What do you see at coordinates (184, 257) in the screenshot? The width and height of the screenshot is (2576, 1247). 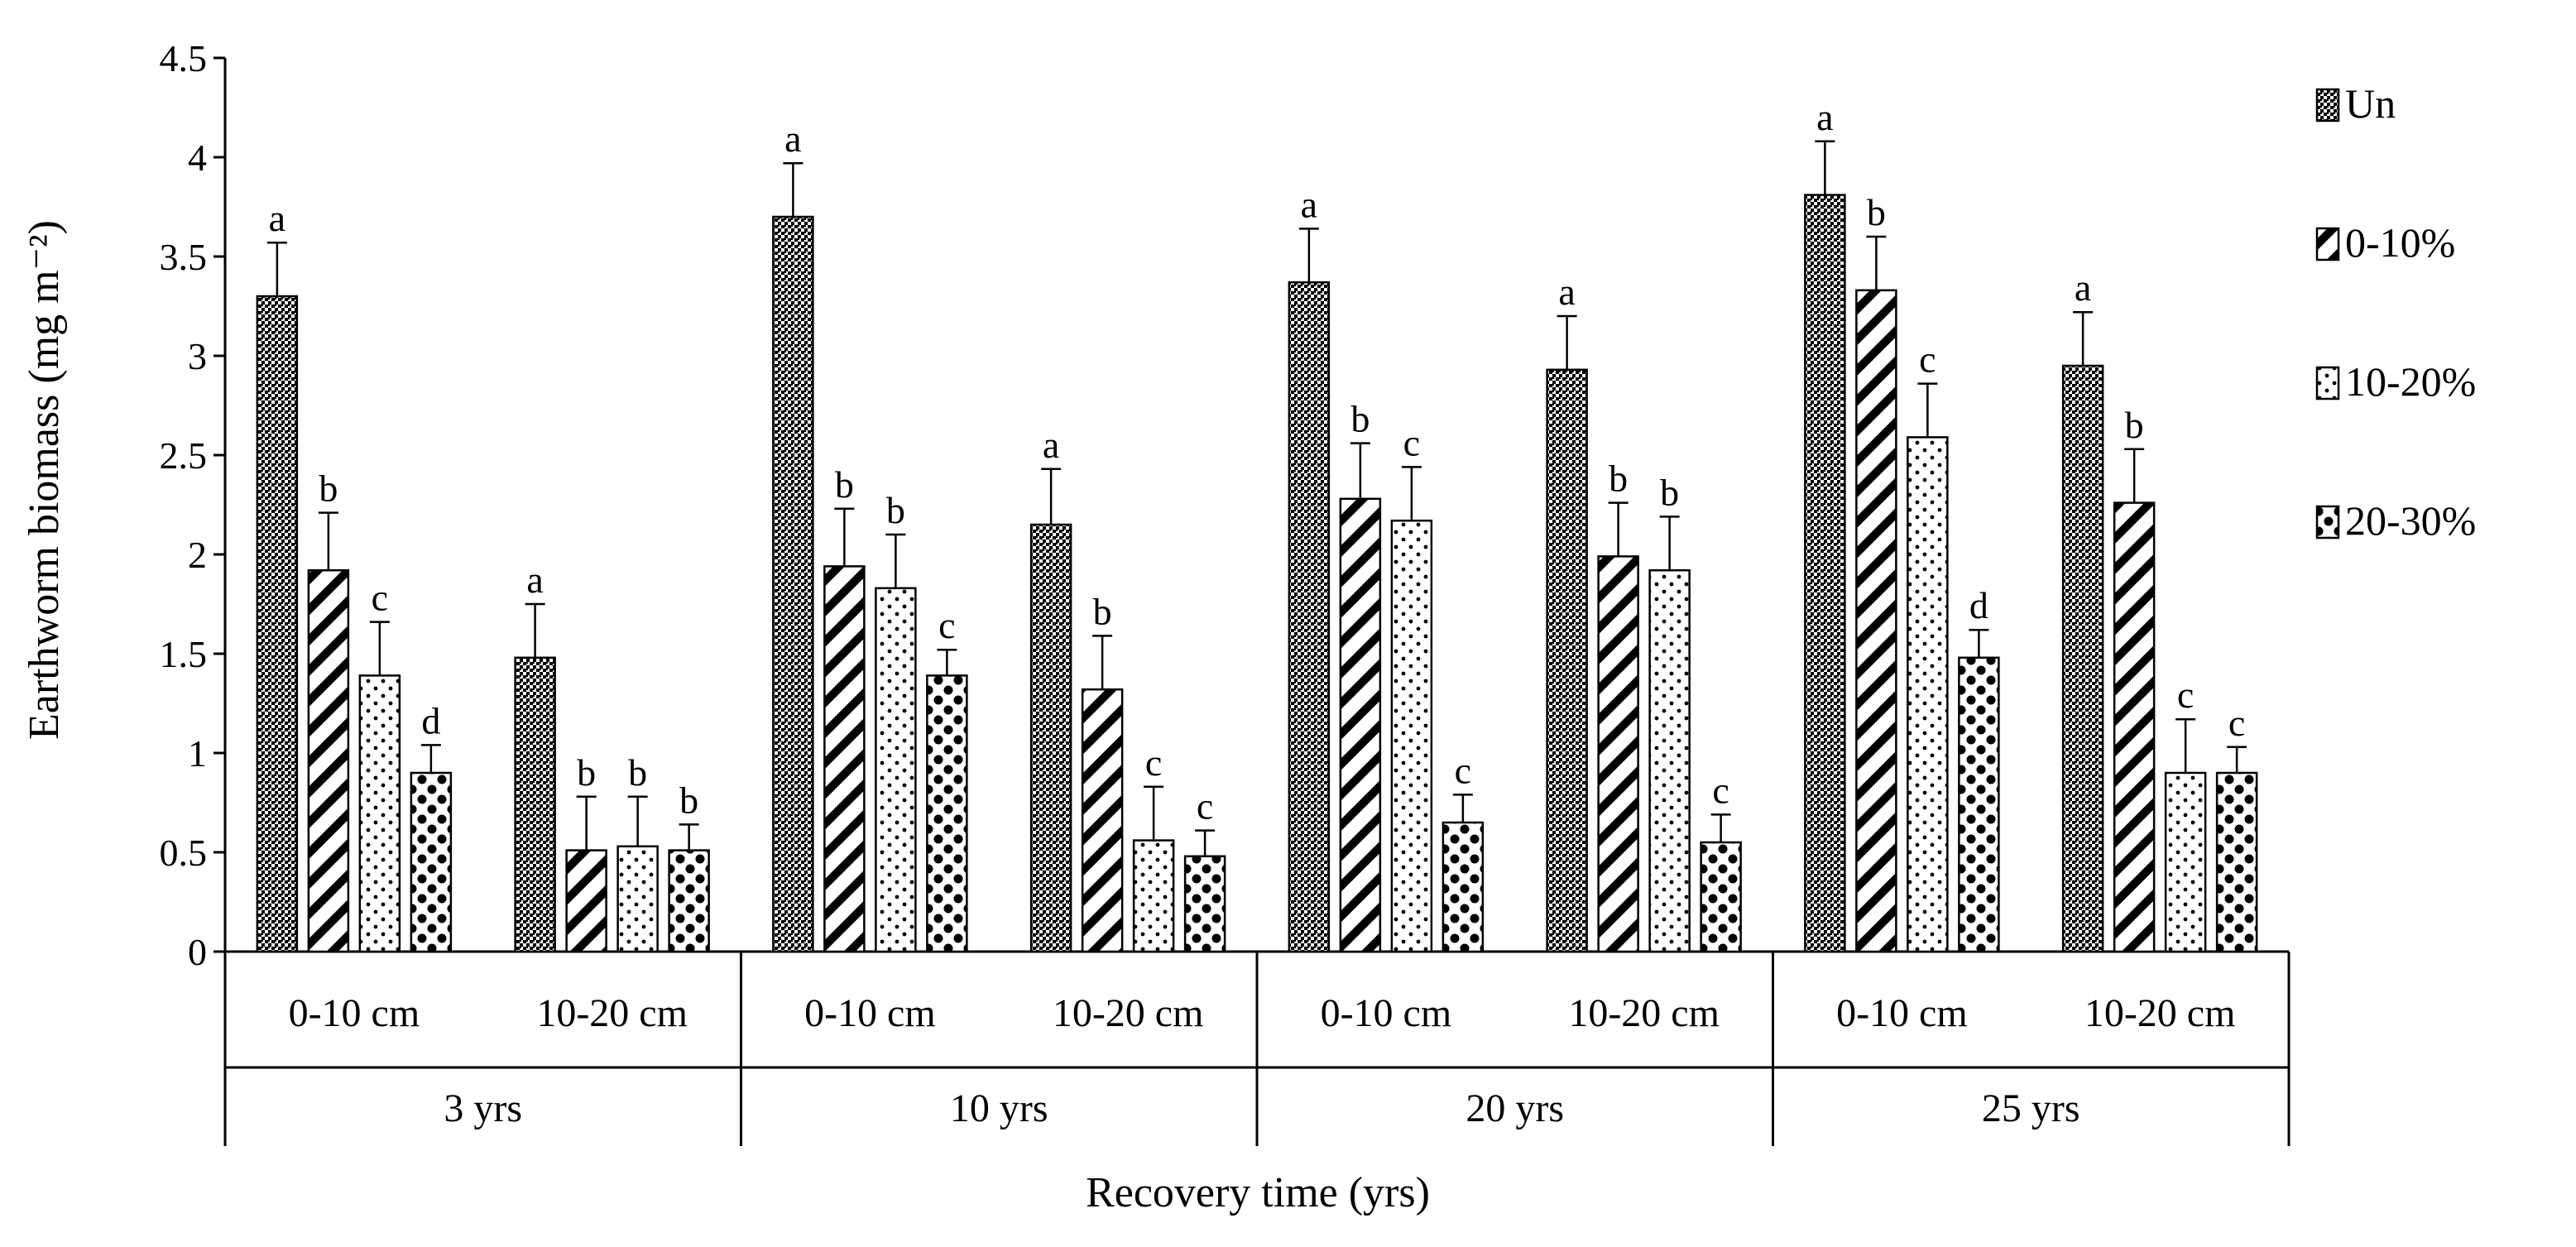 I see `y-tick-label: 3.5` at bounding box center [184, 257].